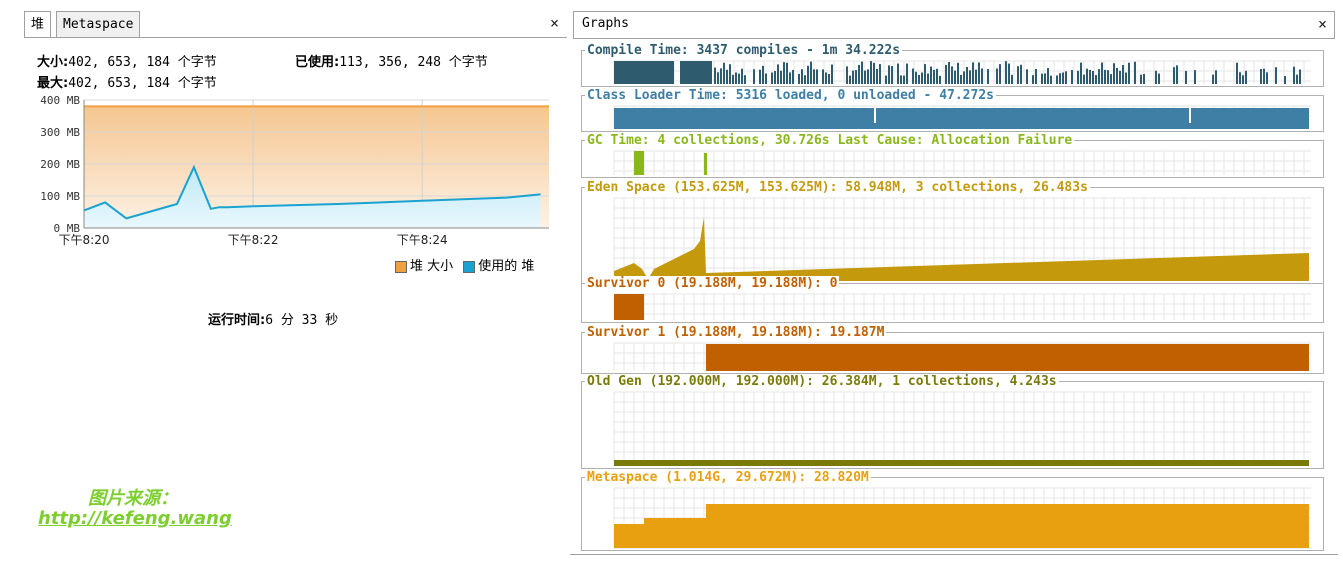 The width and height of the screenshot is (1343, 564). What do you see at coordinates (744, 50) in the screenshot?
I see `graph-title: Compile Time: 3437 compiles - 1m 34.222s` at bounding box center [744, 50].